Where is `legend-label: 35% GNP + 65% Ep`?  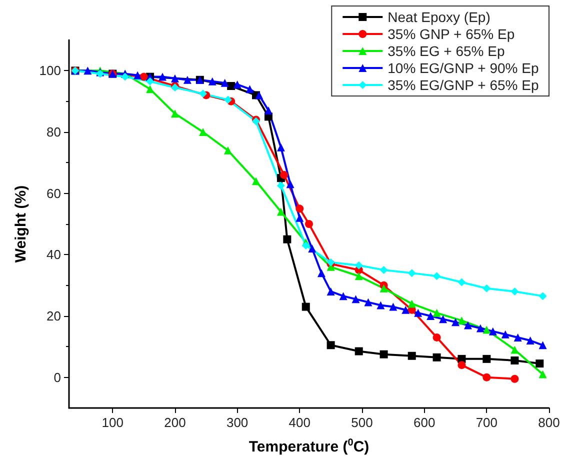 legend-label: 35% GNP + 65% Ep is located at coordinates (451, 34).